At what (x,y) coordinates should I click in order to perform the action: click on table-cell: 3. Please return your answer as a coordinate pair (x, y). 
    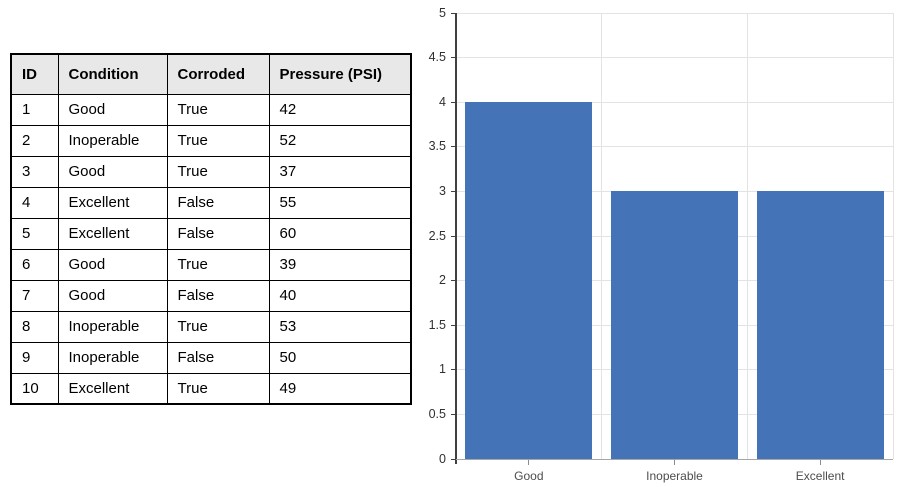
    Looking at the image, I should click on (34, 171).